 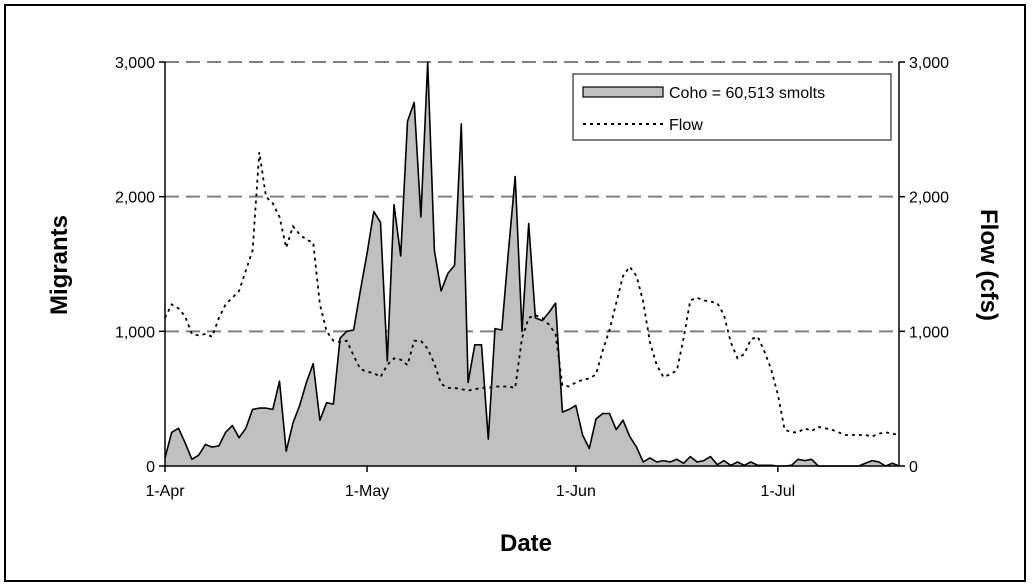 I want to click on y2-tick-label: 0, so click(x=913, y=467).